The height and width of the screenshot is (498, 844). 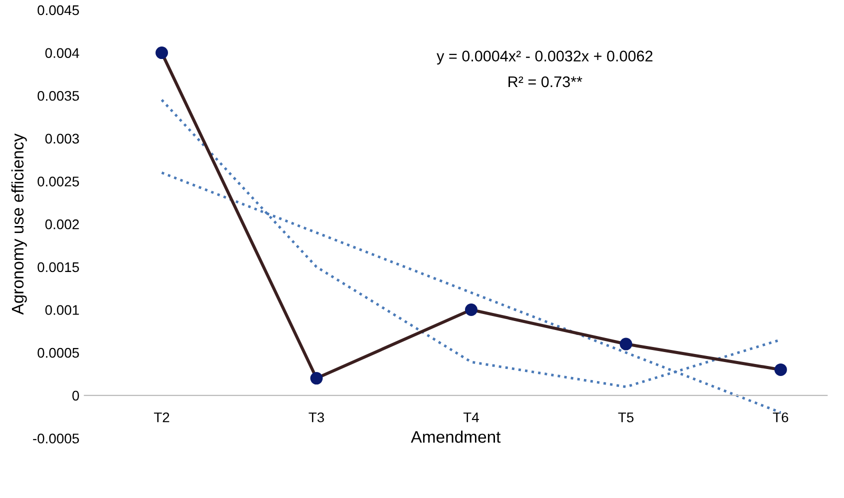 What do you see at coordinates (19, 224) in the screenshot?
I see `y-axis-title: Agronomy use efficiency` at bounding box center [19, 224].